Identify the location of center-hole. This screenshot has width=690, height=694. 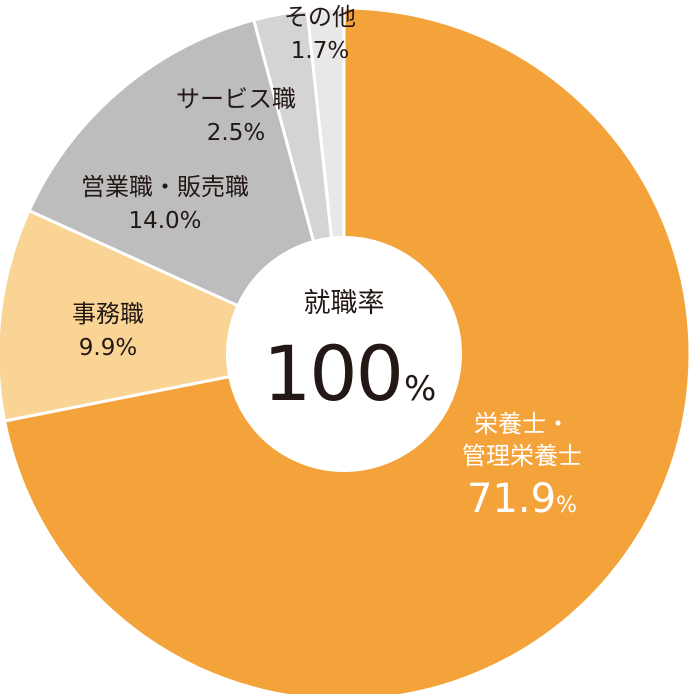
(344, 354).